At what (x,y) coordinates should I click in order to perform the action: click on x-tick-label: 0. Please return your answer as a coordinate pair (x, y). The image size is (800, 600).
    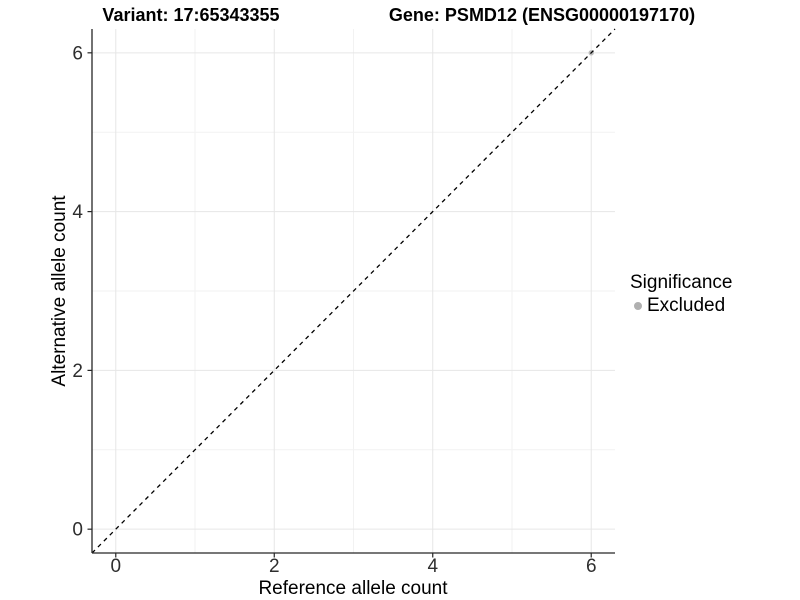
    Looking at the image, I should click on (115, 566).